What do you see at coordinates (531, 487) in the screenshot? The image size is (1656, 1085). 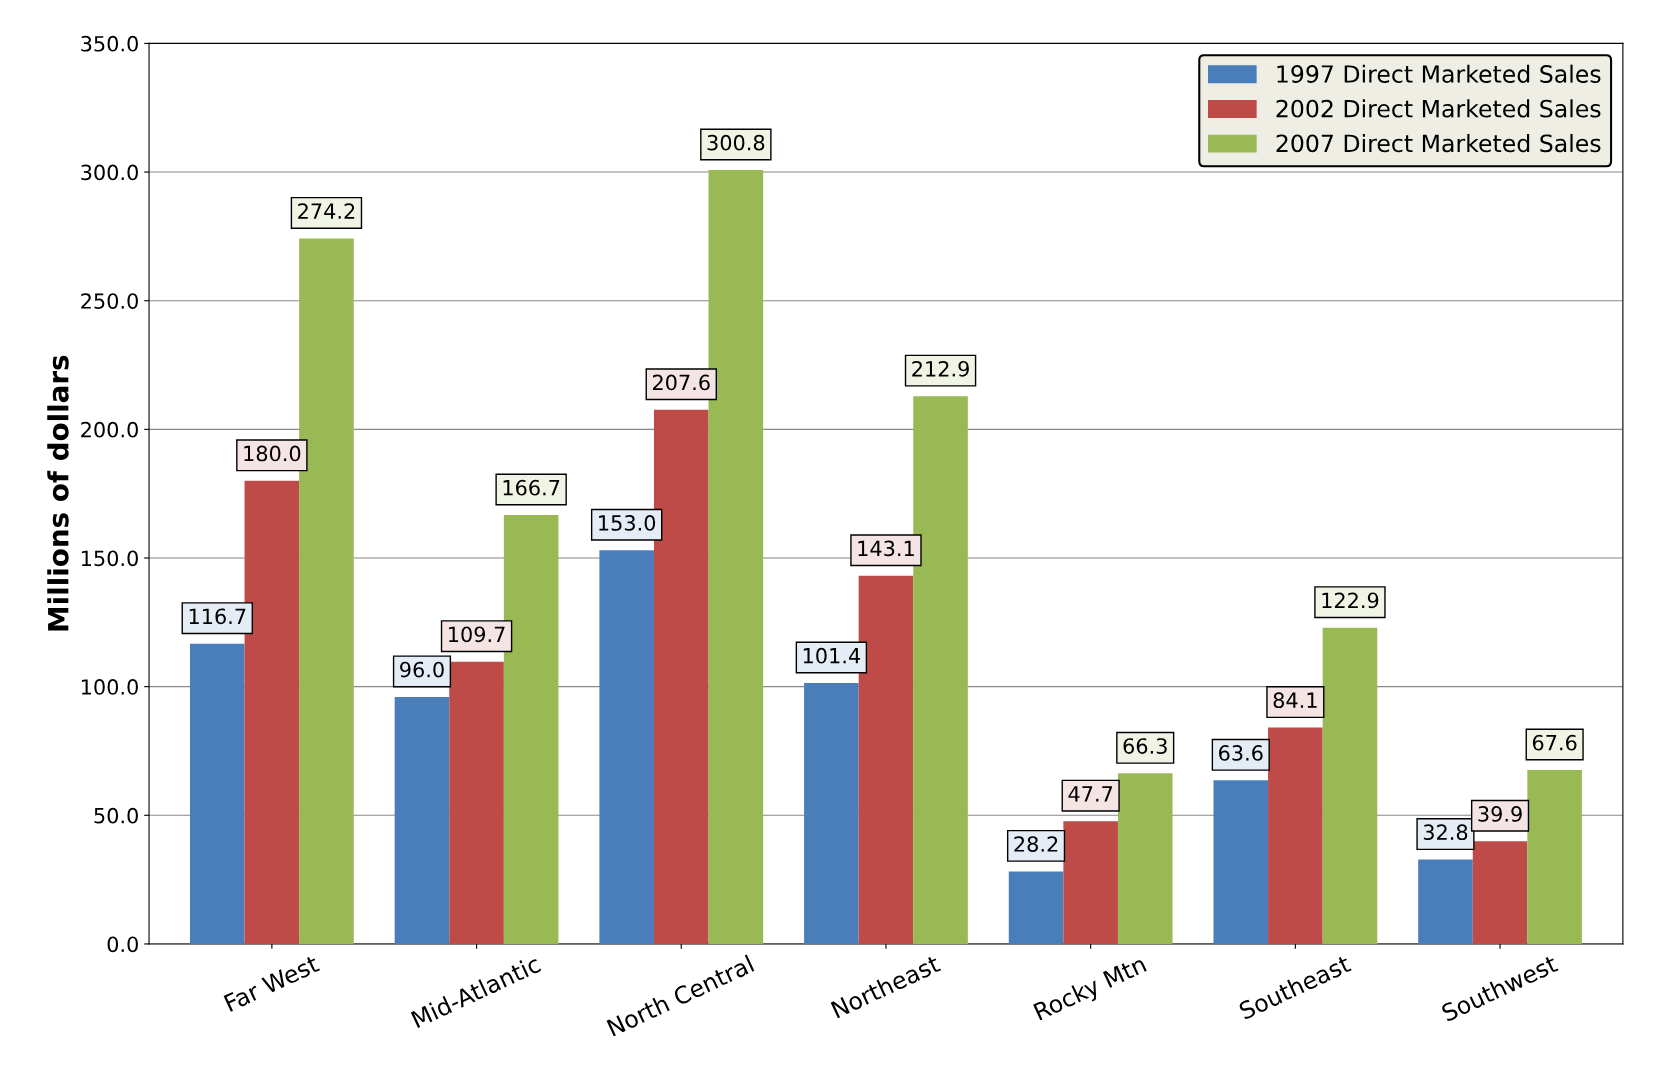 I see `data-label: 166.7` at bounding box center [531, 487].